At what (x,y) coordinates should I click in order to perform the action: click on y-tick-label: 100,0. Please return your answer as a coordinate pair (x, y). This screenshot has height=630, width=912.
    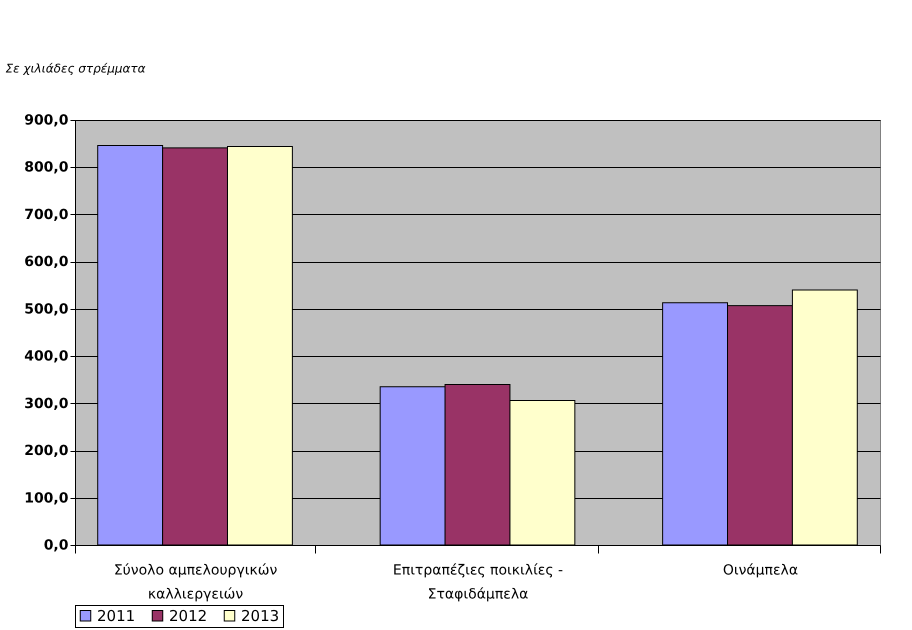
    Looking at the image, I should click on (46, 498).